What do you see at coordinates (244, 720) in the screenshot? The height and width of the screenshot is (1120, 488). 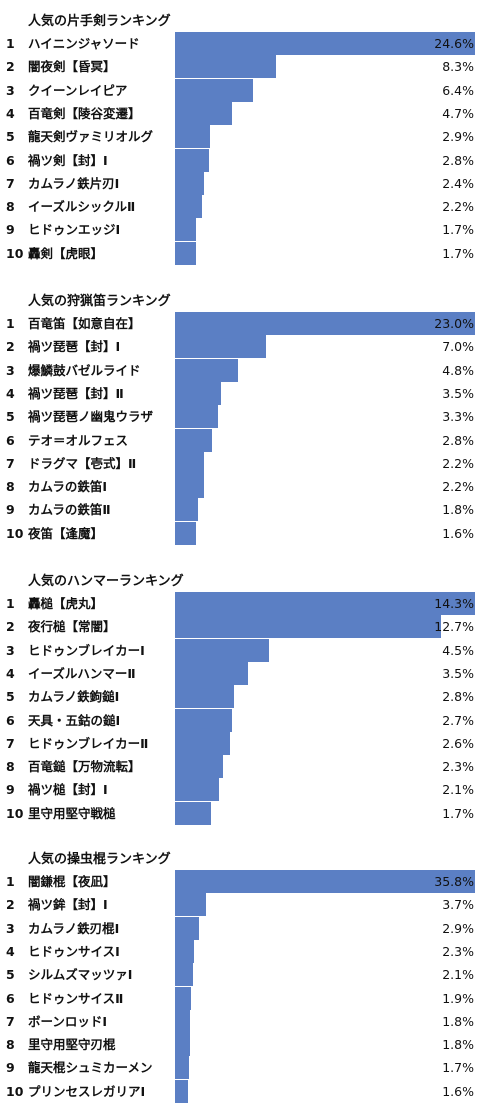 I see `chart-row: 6 天具・五鈷の鎚Ⅰ 2.7%` at bounding box center [244, 720].